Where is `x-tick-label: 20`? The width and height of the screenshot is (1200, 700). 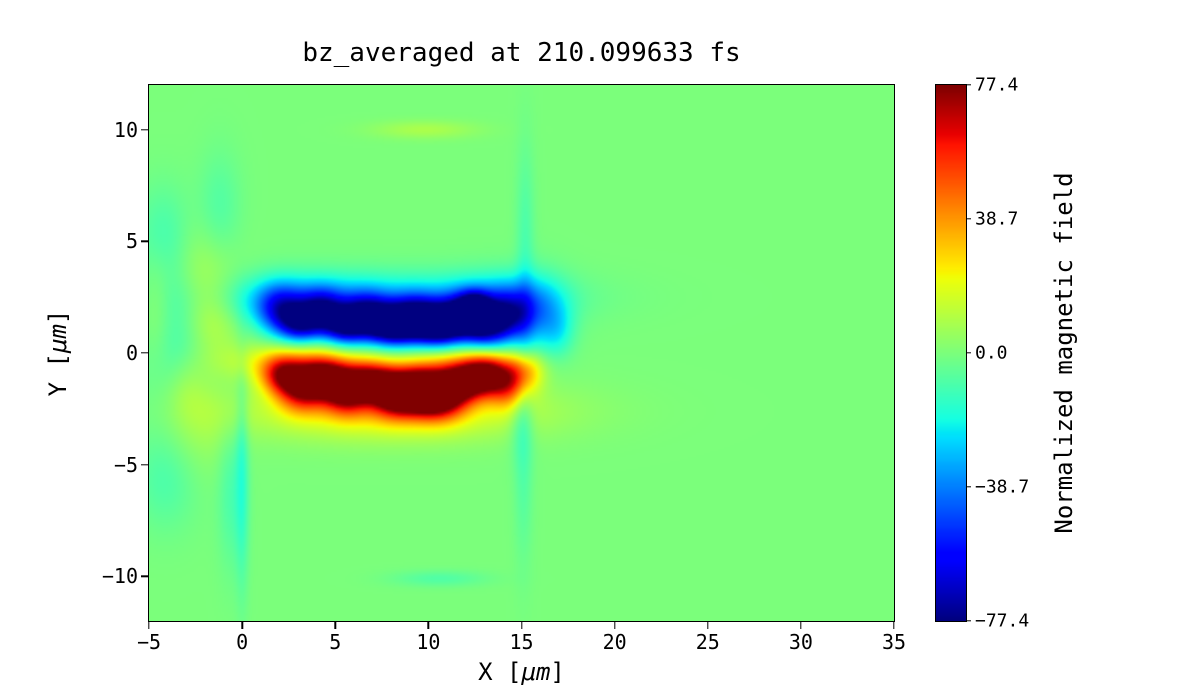
x-tick-label: 20 is located at coordinates (614, 642).